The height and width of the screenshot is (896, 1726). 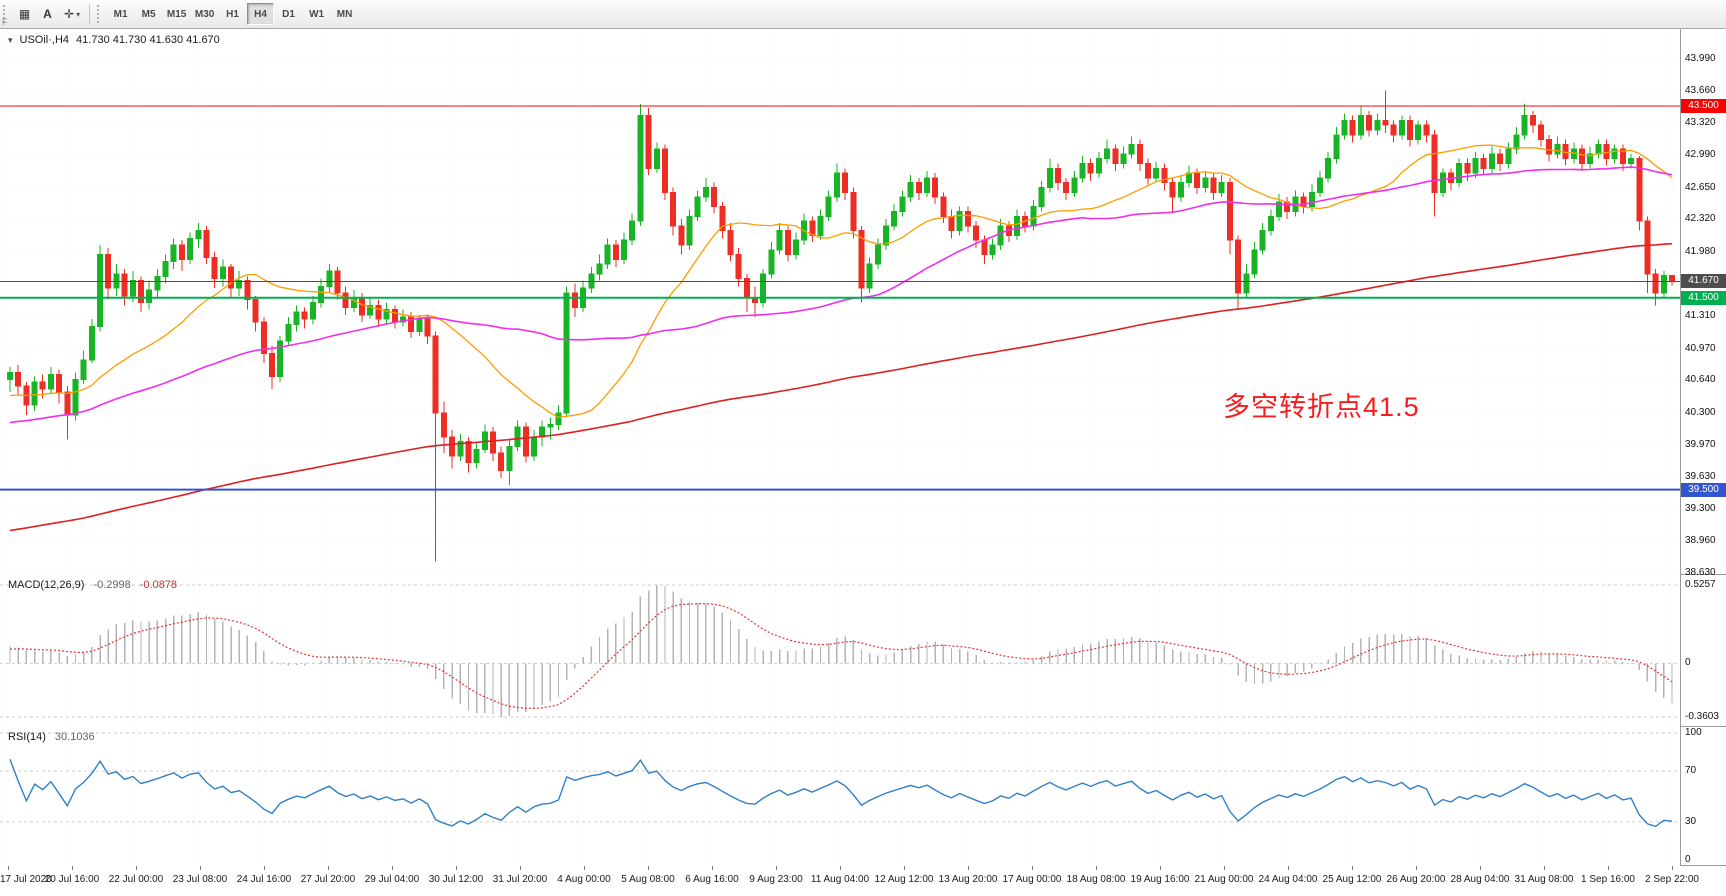 What do you see at coordinates (1703, 489) in the screenshot?
I see `price-tag-39.500: 39.500` at bounding box center [1703, 489].